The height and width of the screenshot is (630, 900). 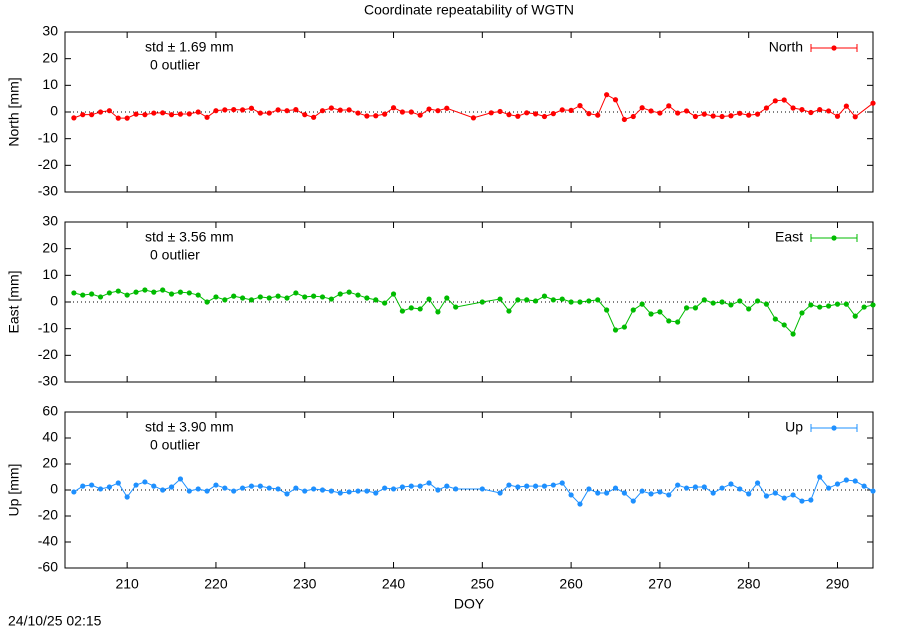 What do you see at coordinates (48, 191) in the screenshot?
I see `y-tick-label: -30` at bounding box center [48, 191].